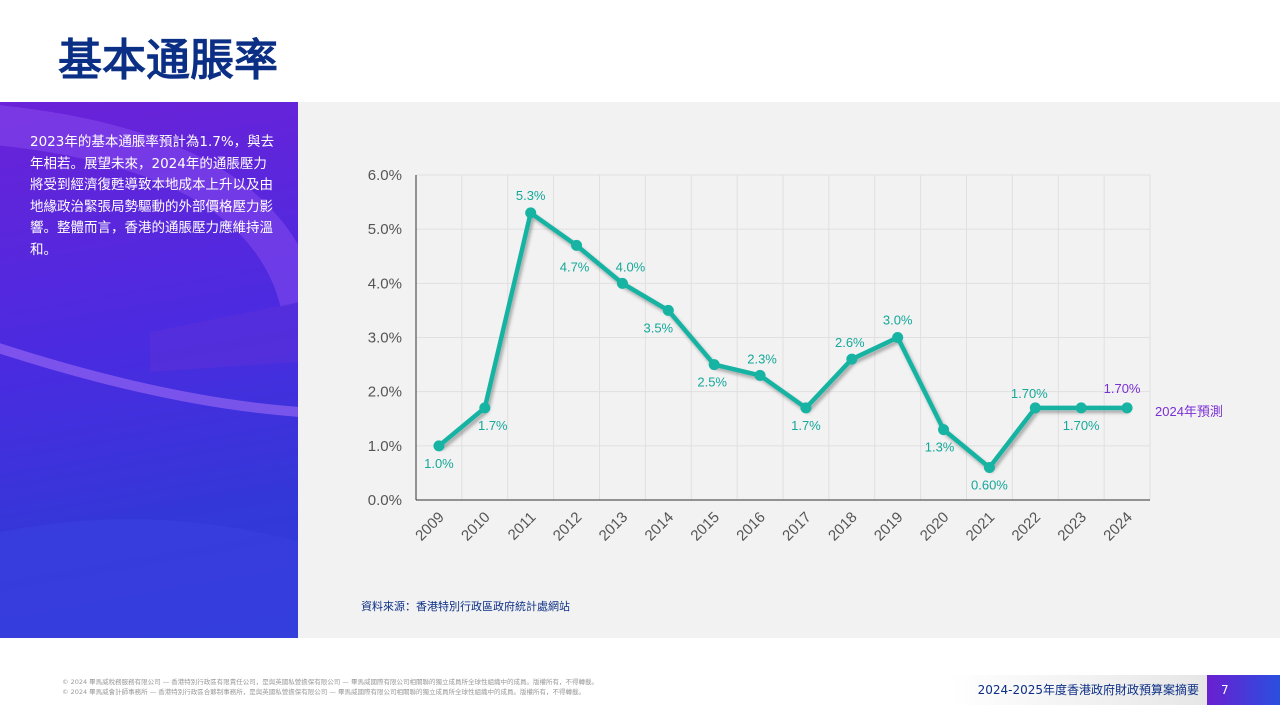 This screenshot has height=720, width=1280. Describe the element at coordinates (762, 358) in the screenshot. I see `value-label: 2.3%` at that location.